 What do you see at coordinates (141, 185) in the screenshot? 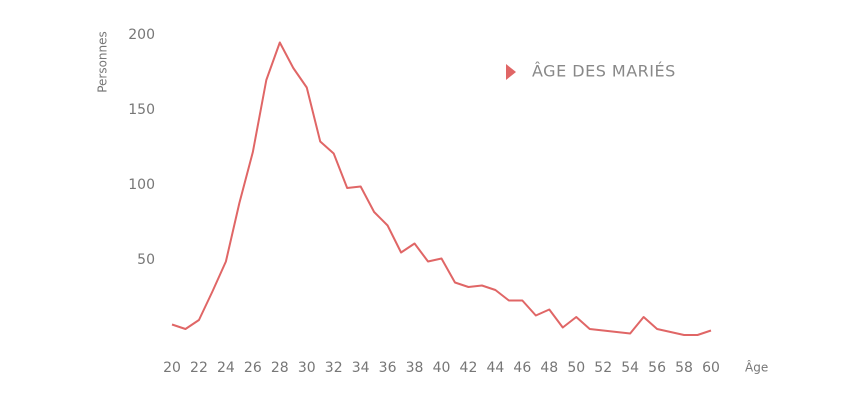
I see `y-tick-label: 100` at bounding box center [141, 185].